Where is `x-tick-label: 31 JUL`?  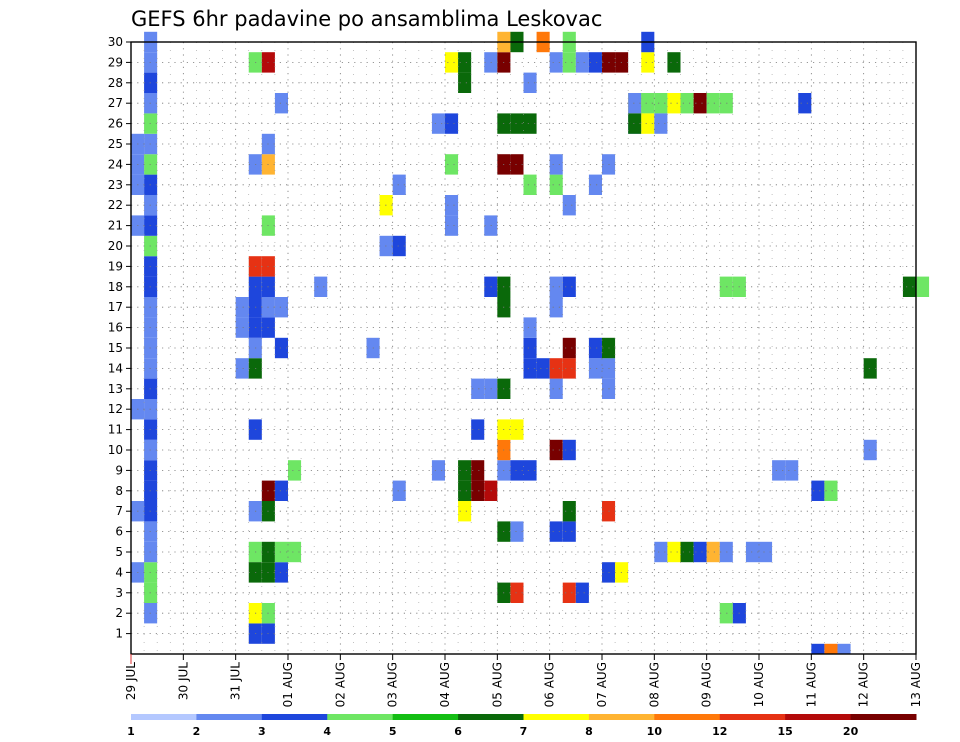 x-tick-label: 31 JUL is located at coordinates (236, 681).